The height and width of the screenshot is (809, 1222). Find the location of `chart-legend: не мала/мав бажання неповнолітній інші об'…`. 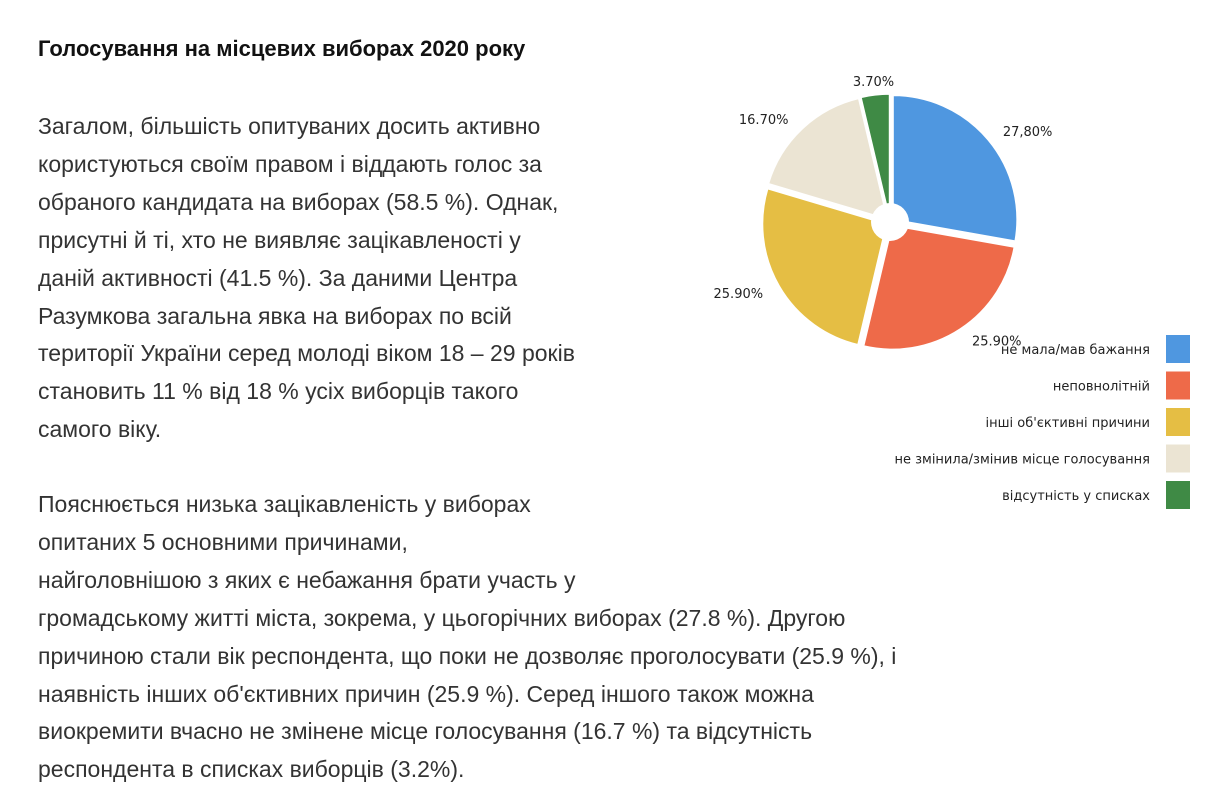

chart-legend: не мала/мав бажання неповнолітній інші об'… is located at coordinates (1042, 422).